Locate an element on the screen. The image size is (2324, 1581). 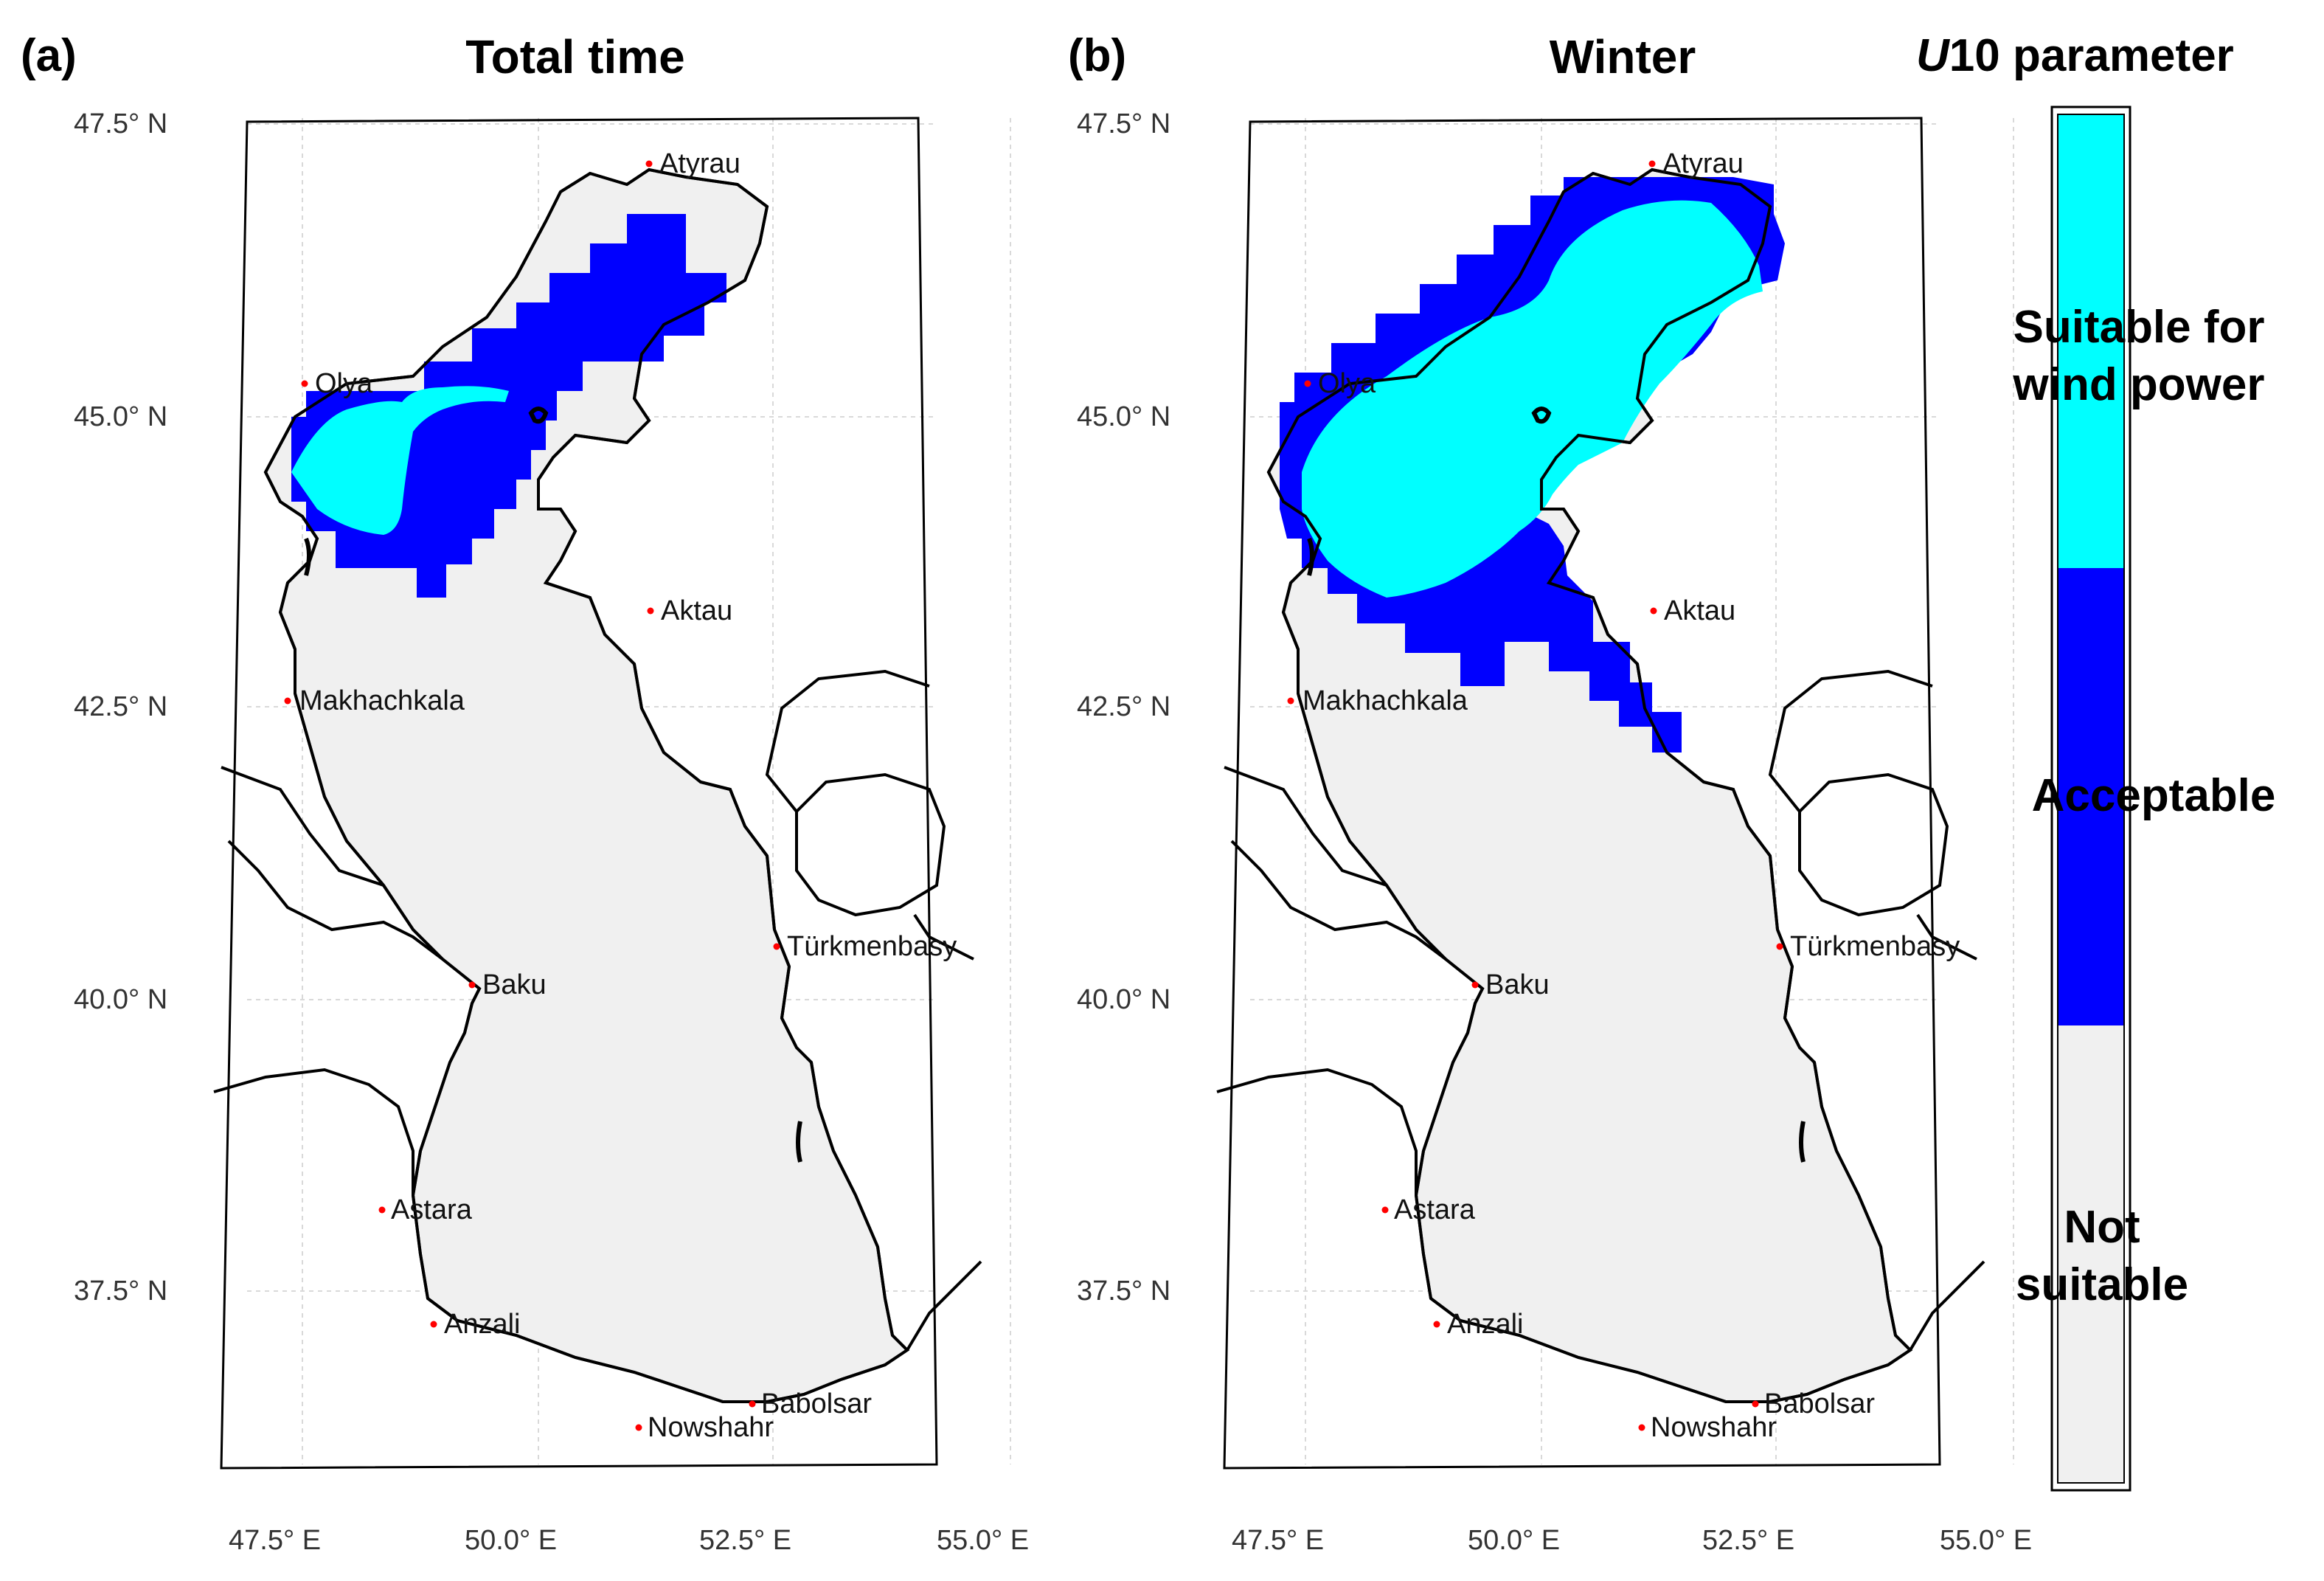
legend-label-suitable-line2: wind power is located at coordinates (2139, 384).